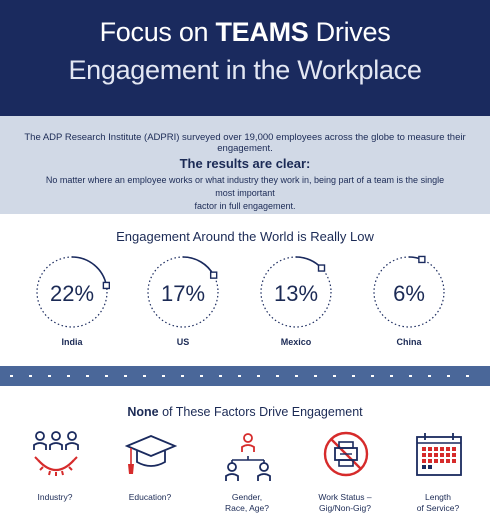 This screenshot has height=522, width=490. What do you see at coordinates (248, 457) in the screenshot?
I see `people-group-icon` at bounding box center [248, 457].